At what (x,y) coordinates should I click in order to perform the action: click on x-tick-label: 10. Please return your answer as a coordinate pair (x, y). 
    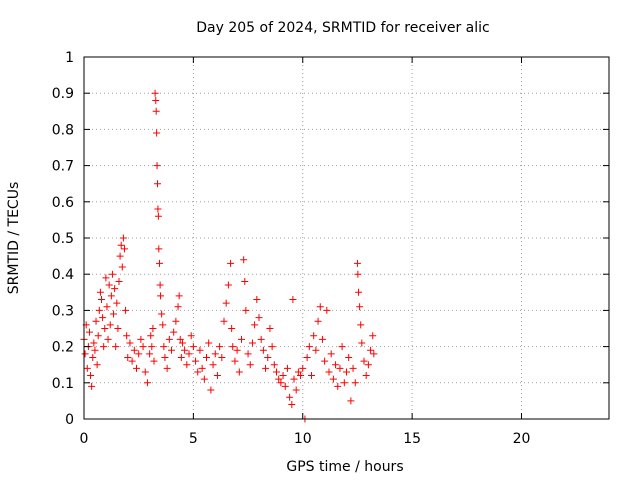
    Looking at the image, I should click on (303, 439).